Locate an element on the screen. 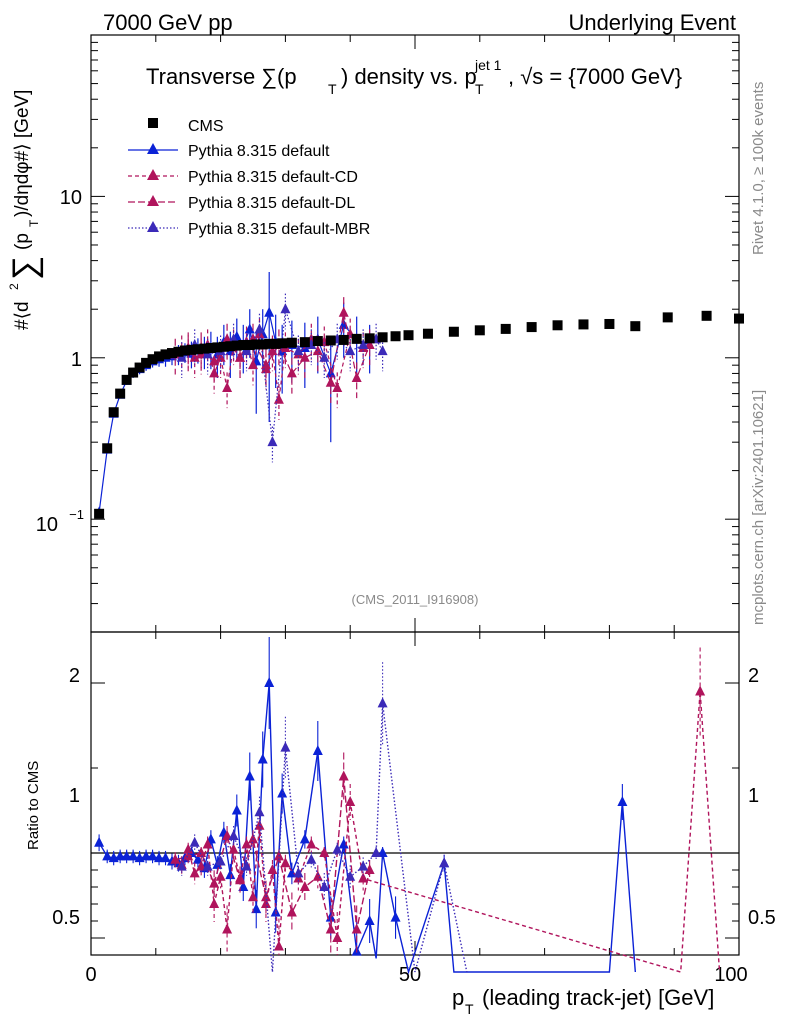  legend-label-dl: Pythia 8.315 default-DL is located at coordinates (271, 203).